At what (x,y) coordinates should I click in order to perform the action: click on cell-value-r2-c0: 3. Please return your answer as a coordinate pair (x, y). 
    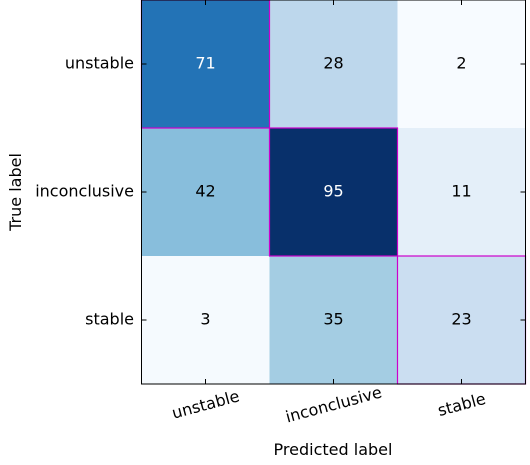
    Looking at the image, I should click on (205, 319).